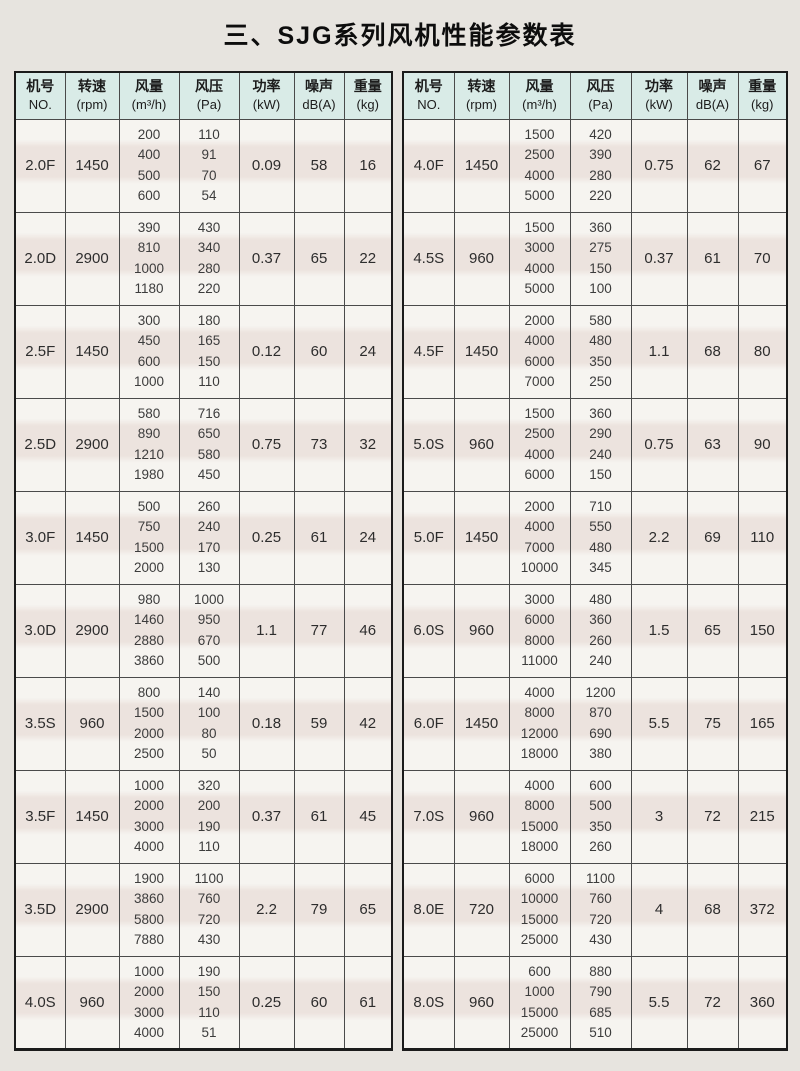  What do you see at coordinates (712, 95) in the screenshot?
I see `col-header-noise: 噪声 dB(A)` at bounding box center [712, 95].